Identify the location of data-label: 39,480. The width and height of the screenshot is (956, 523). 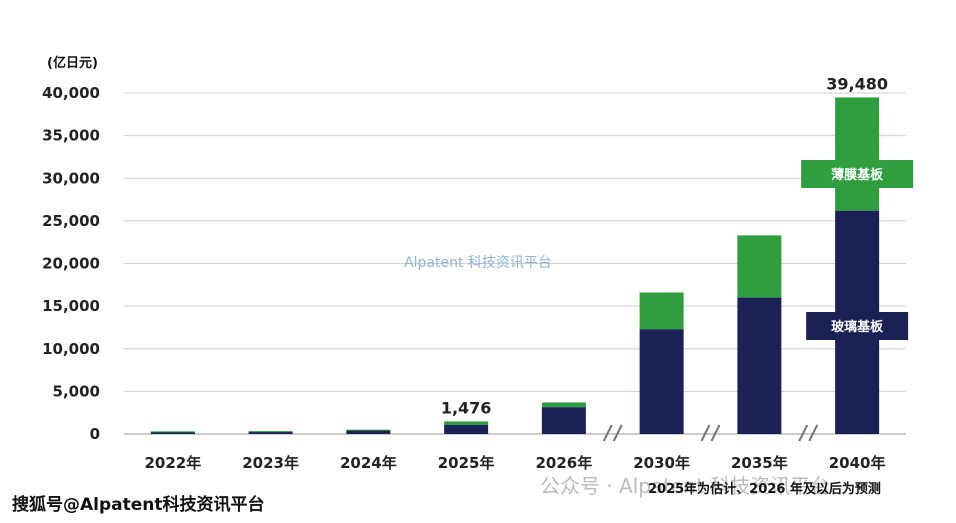
(857, 83).